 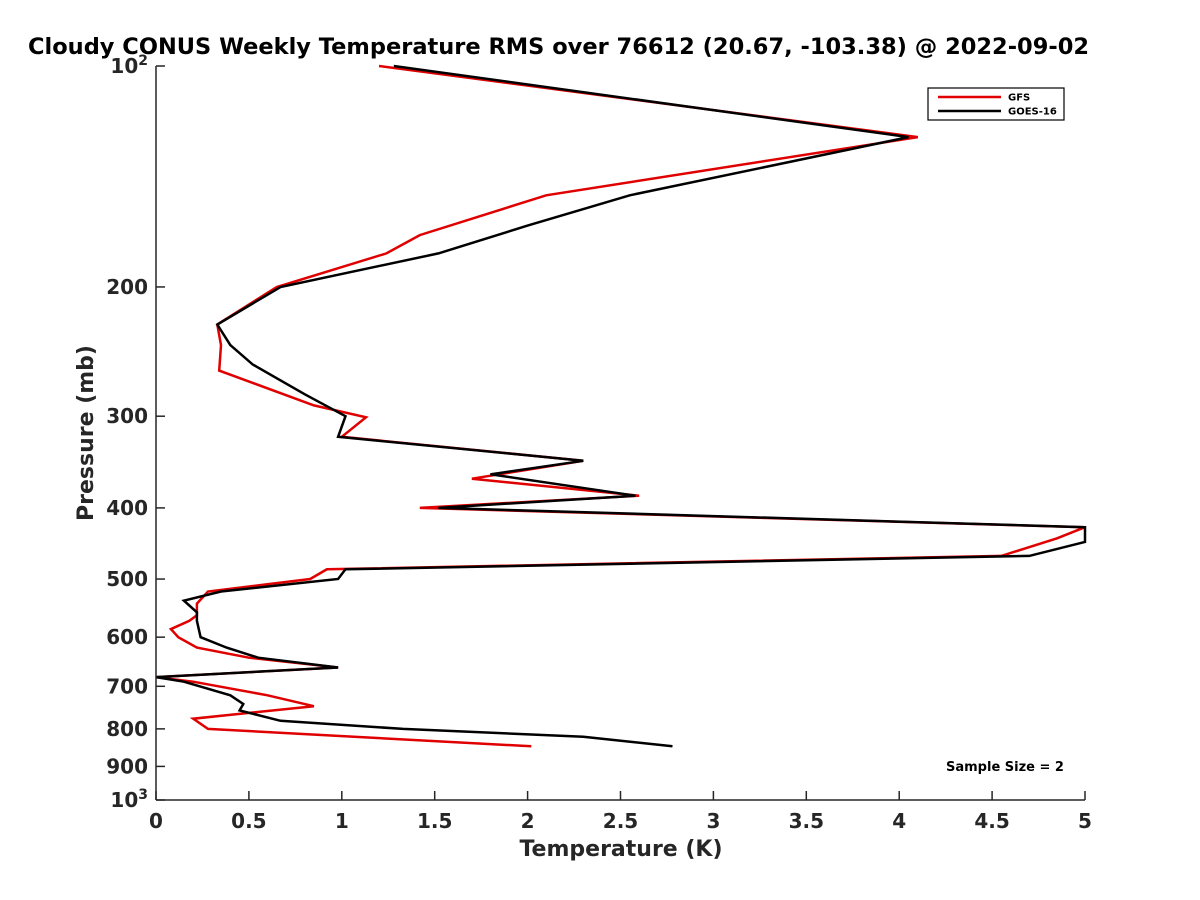 I want to click on x-tick-label: 4, so click(x=899, y=821).